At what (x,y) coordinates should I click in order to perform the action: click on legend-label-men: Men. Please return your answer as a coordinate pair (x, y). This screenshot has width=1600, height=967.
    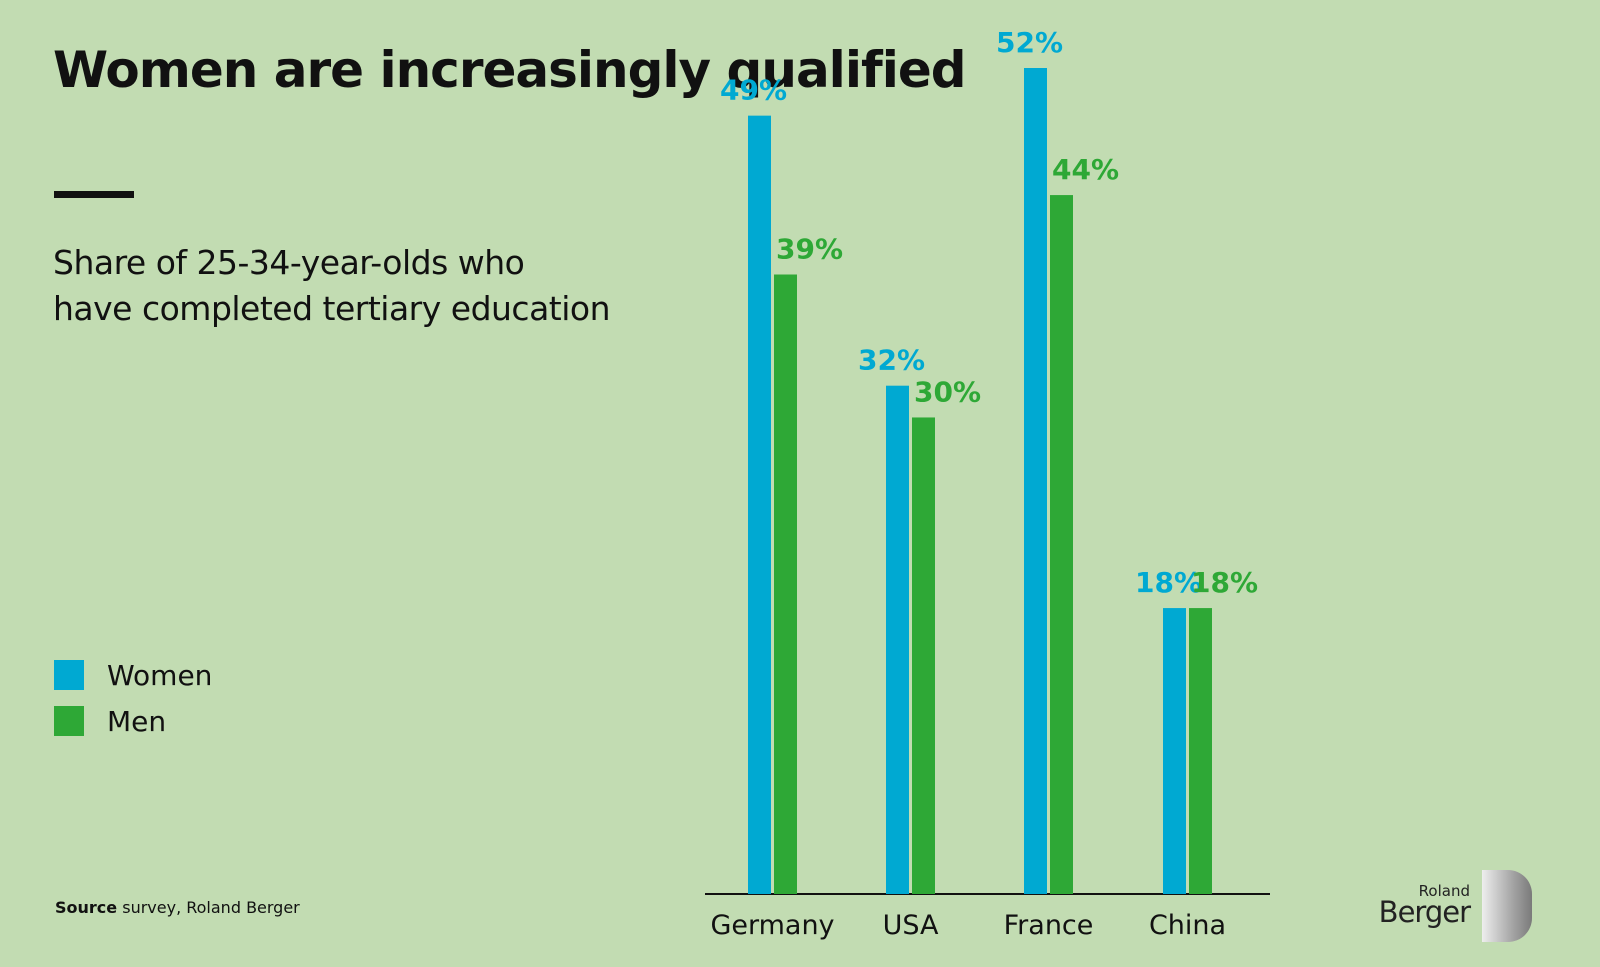
    Looking at the image, I should click on (137, 721).